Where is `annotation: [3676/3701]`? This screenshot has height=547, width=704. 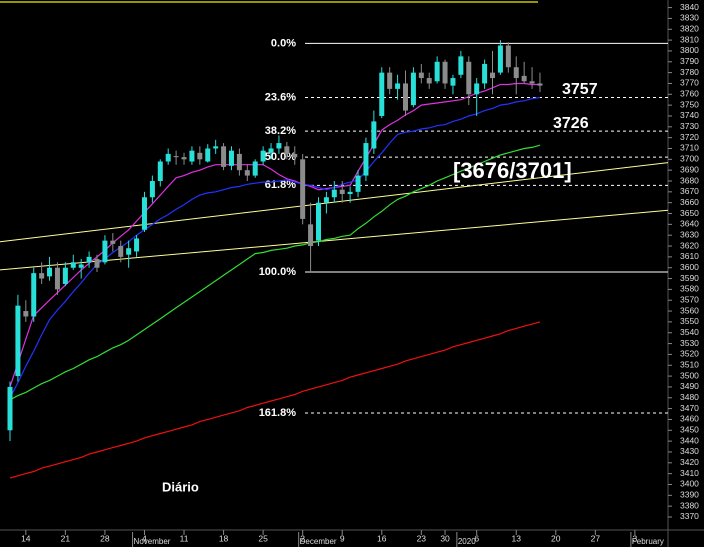 annotation: [3676/3701] is located at coordinates (512, 170).